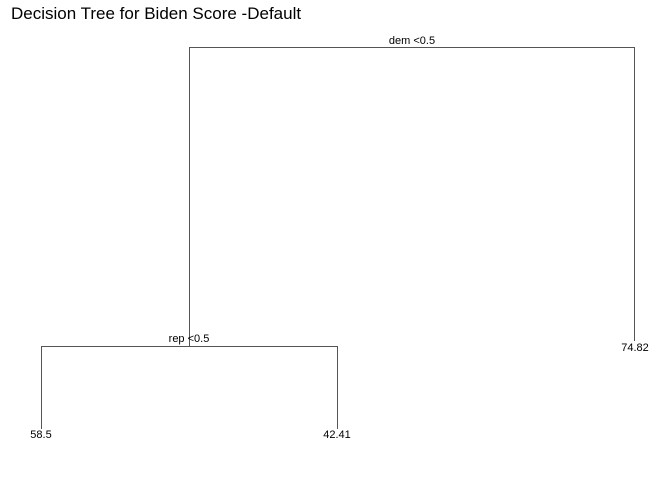  What do you see at coordinates (156, 13) in the screenshot?
I see `chart-title: Decision Tree for Biden Score -Default` at bounding box center [156, 13].